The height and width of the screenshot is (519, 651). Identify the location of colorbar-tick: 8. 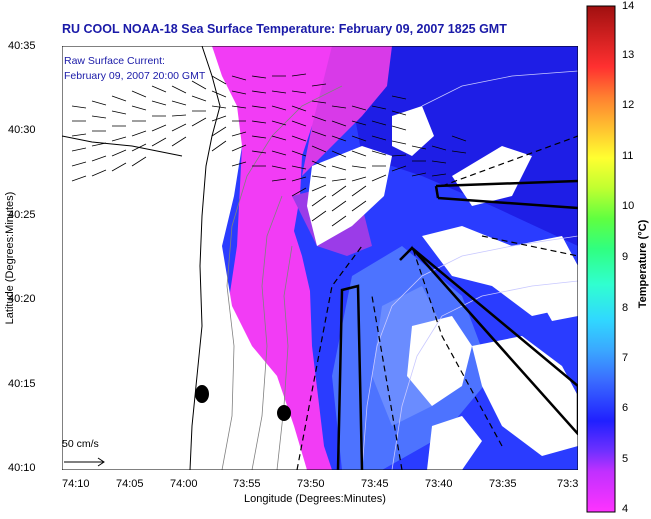
(625, 308).